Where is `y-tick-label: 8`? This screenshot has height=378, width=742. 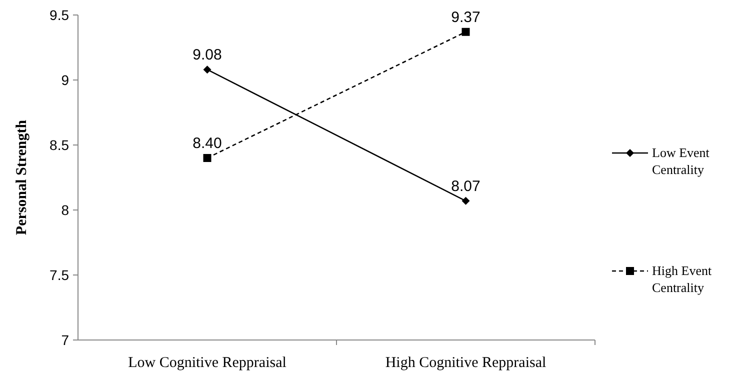 y-tick-label: 8 is located at coordinates (65, 210).